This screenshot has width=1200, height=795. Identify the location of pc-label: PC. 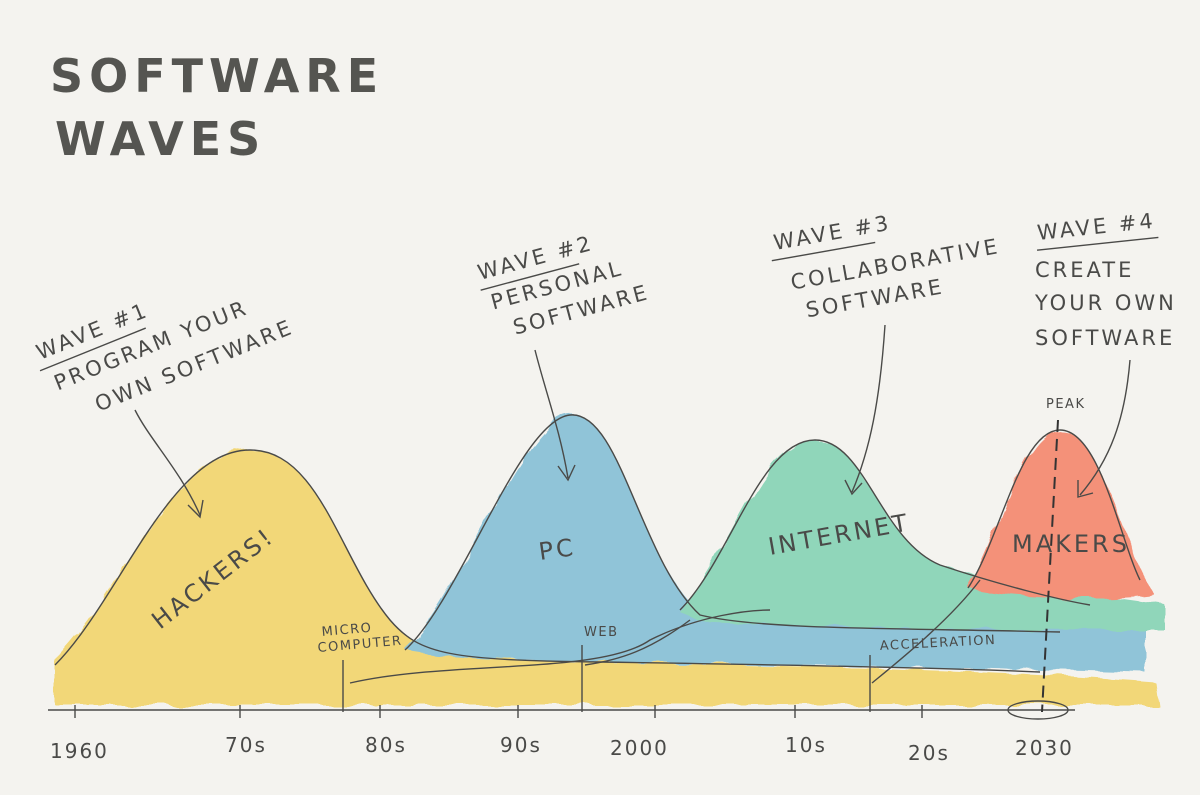
(557, 549).